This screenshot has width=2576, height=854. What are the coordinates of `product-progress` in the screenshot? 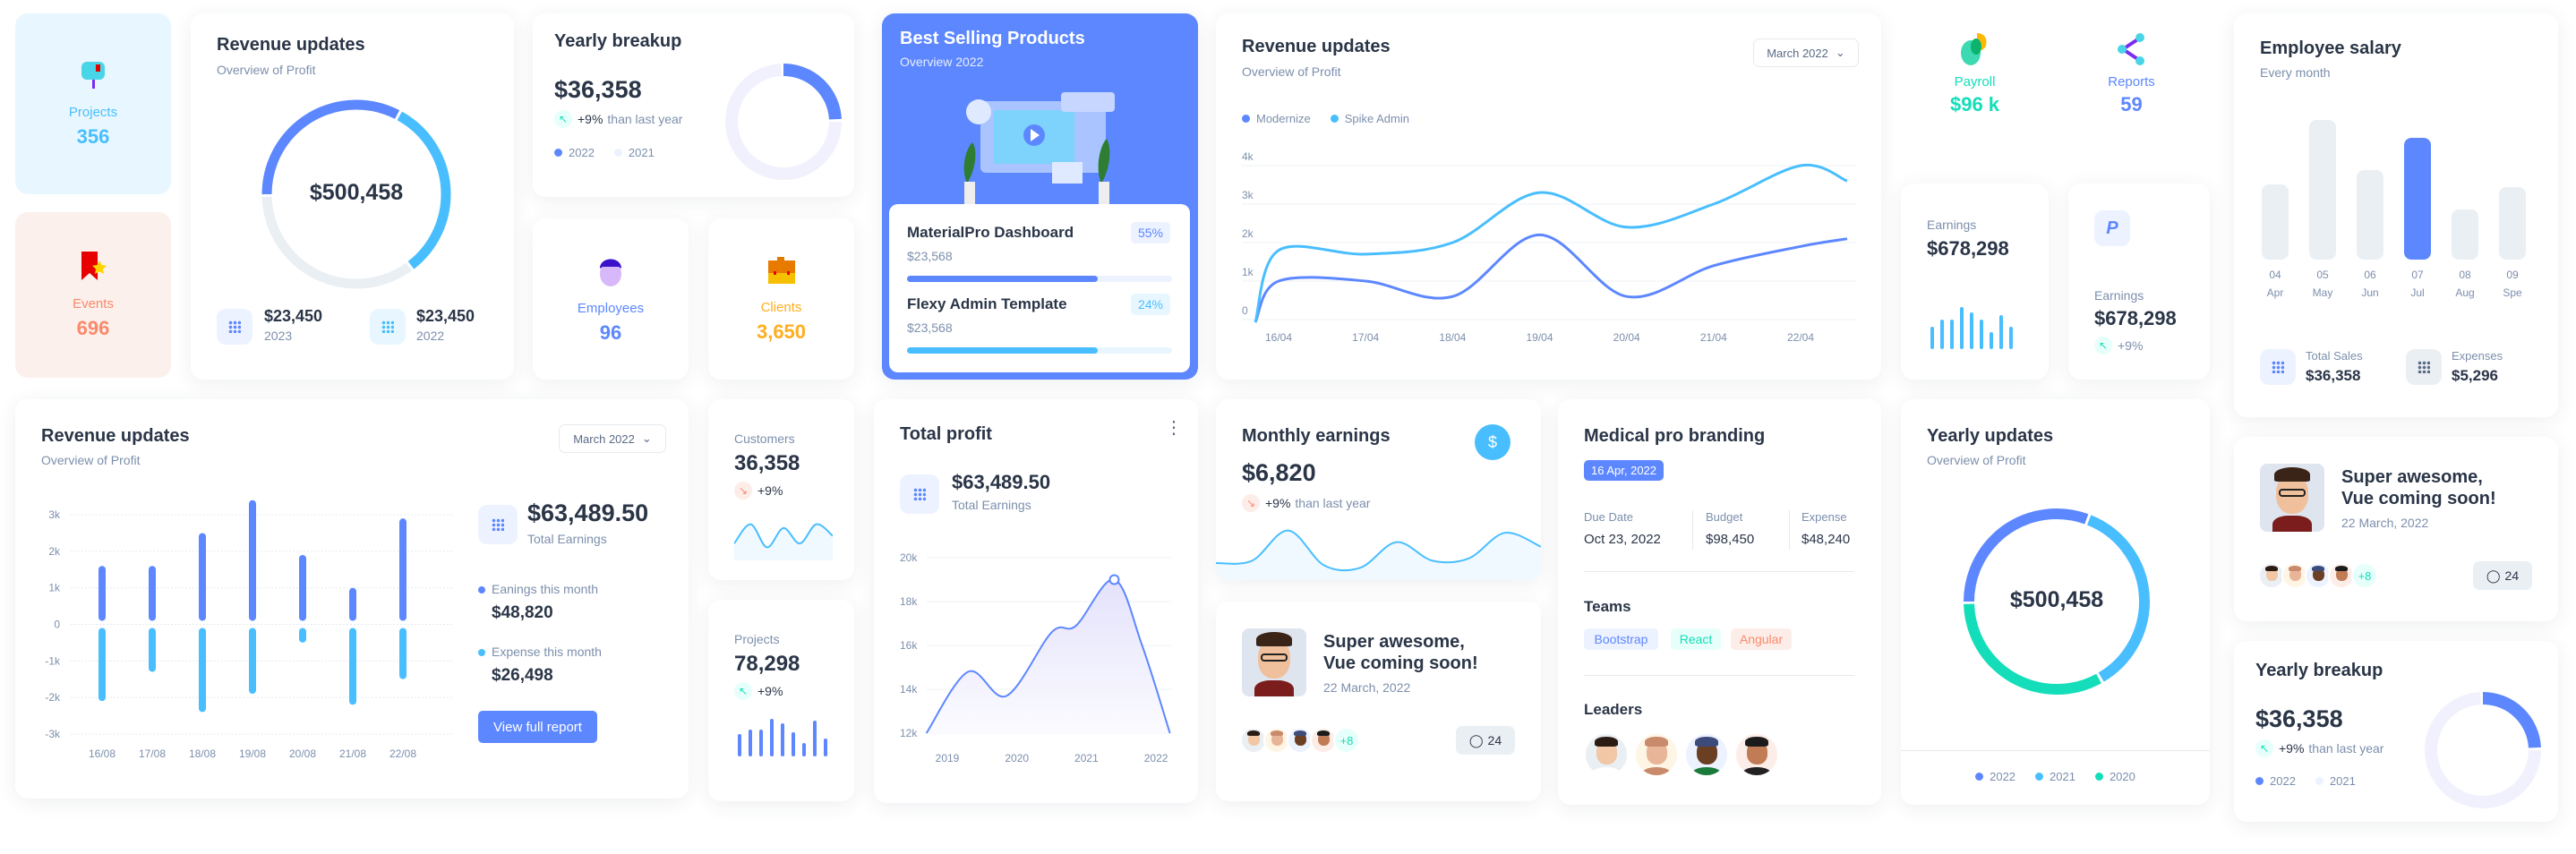 It's located at (1039, 350).